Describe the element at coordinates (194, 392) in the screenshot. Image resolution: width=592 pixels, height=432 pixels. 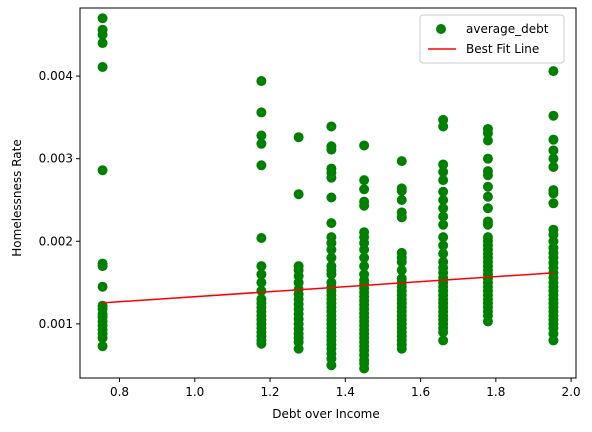
I see `x-tick-label: 1.0` at that location.